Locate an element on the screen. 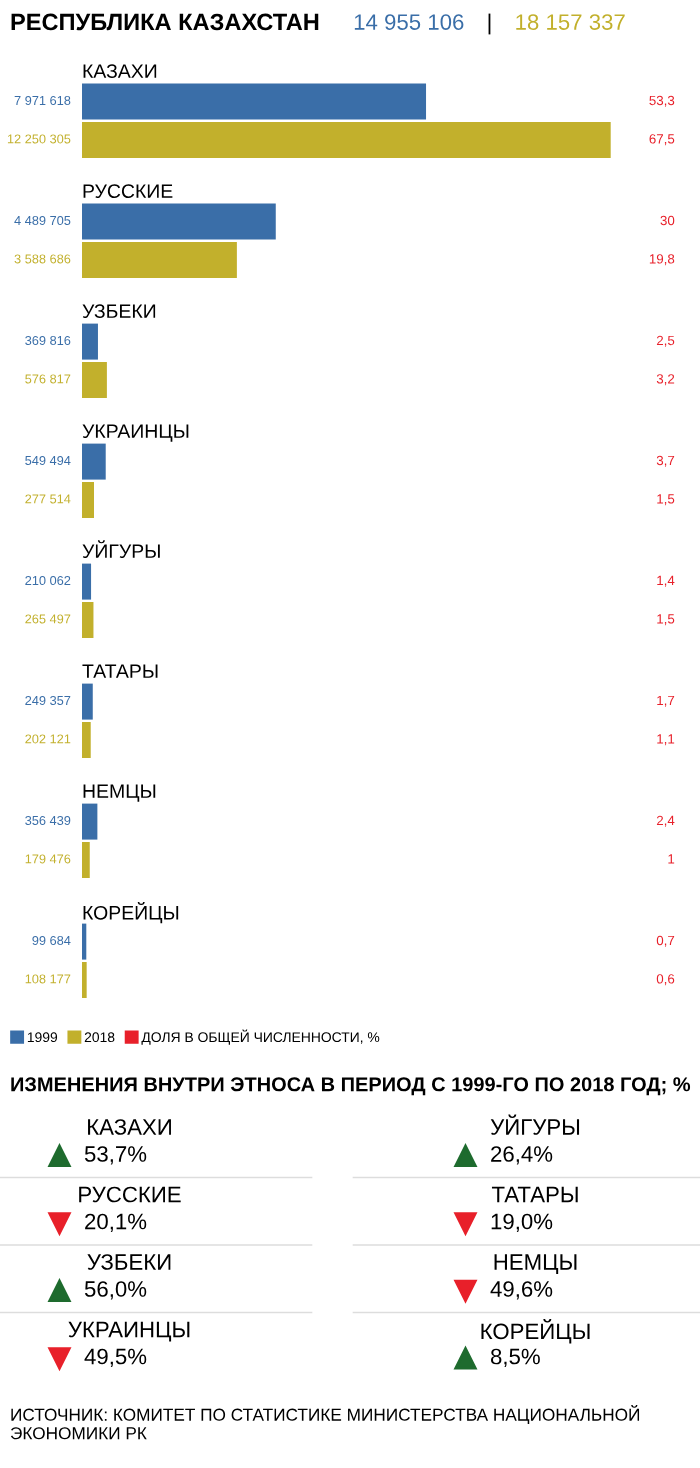 This screenshot has height=1468, width=700. category-label: УЙГУРЫ is located at coordinates (535, 1124).